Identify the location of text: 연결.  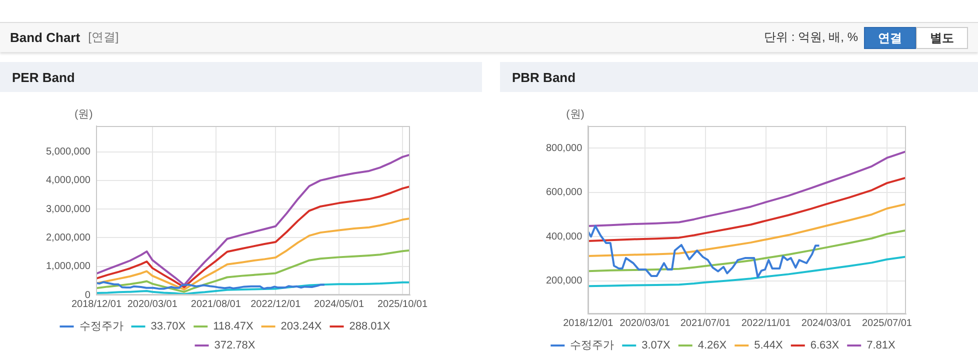
(890, 37).